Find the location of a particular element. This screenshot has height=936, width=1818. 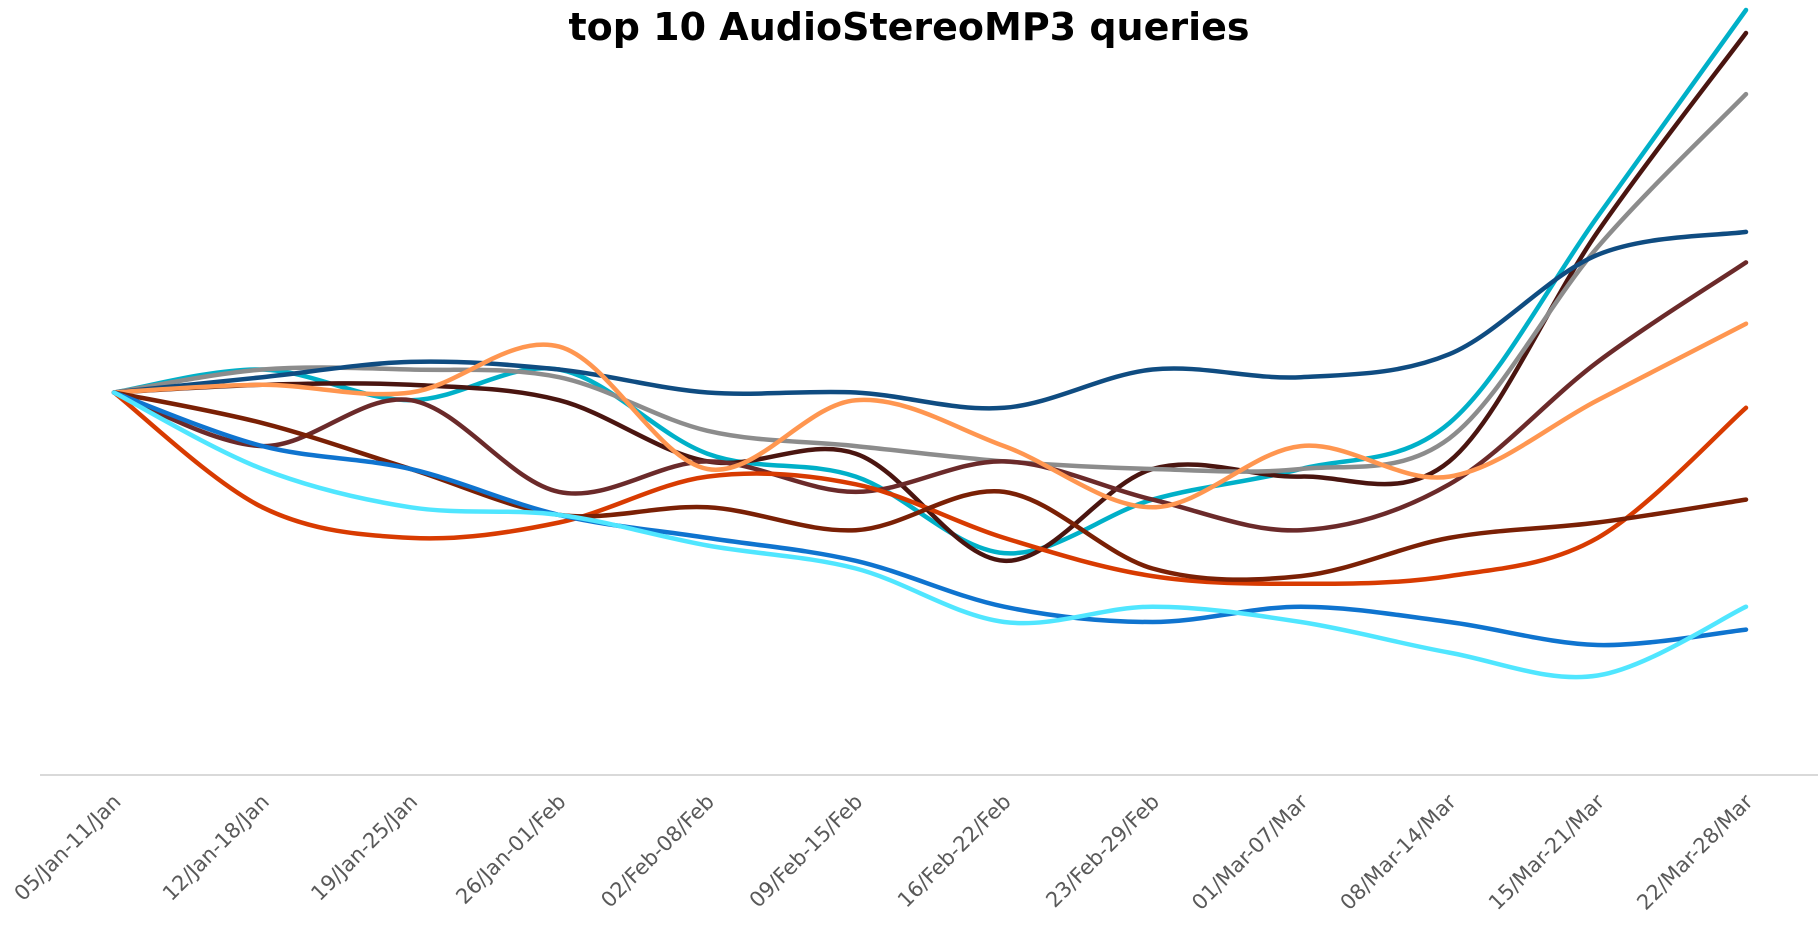

x-tick-label: 16/Feb-22/Feb is located at coordinates (954, 851).